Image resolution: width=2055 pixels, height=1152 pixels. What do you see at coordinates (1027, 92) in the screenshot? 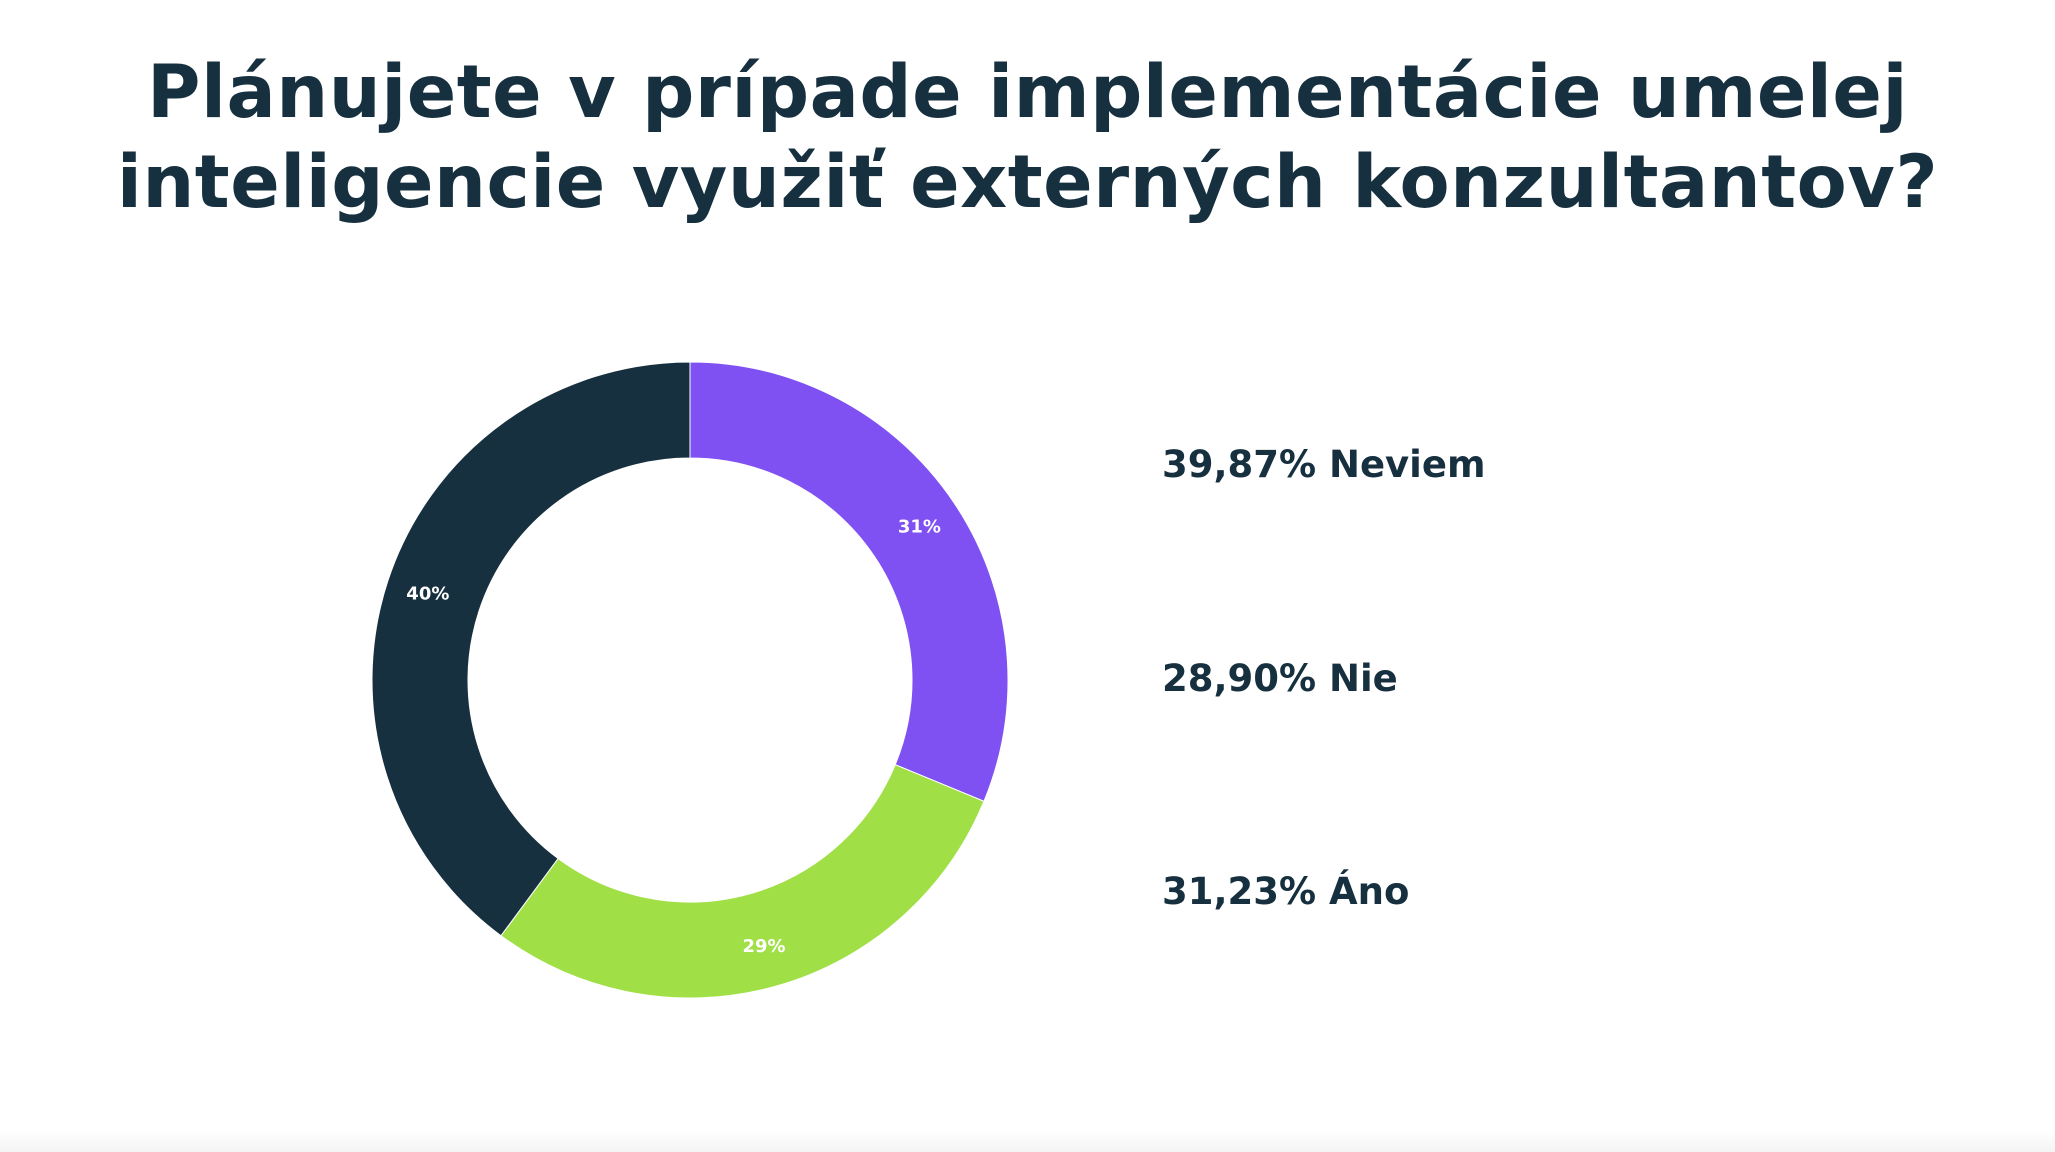
I see `chart-title-line-1: Plánujete v prípade implementácie umelej` at bounding box center [1027, 92].